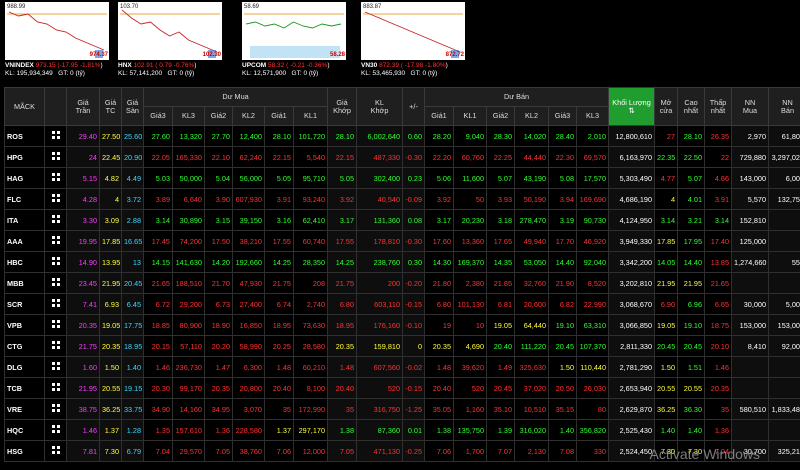 This screenshot has width=800, height=470. I want to click on sell-g3: 17.70, so click(563, 241).